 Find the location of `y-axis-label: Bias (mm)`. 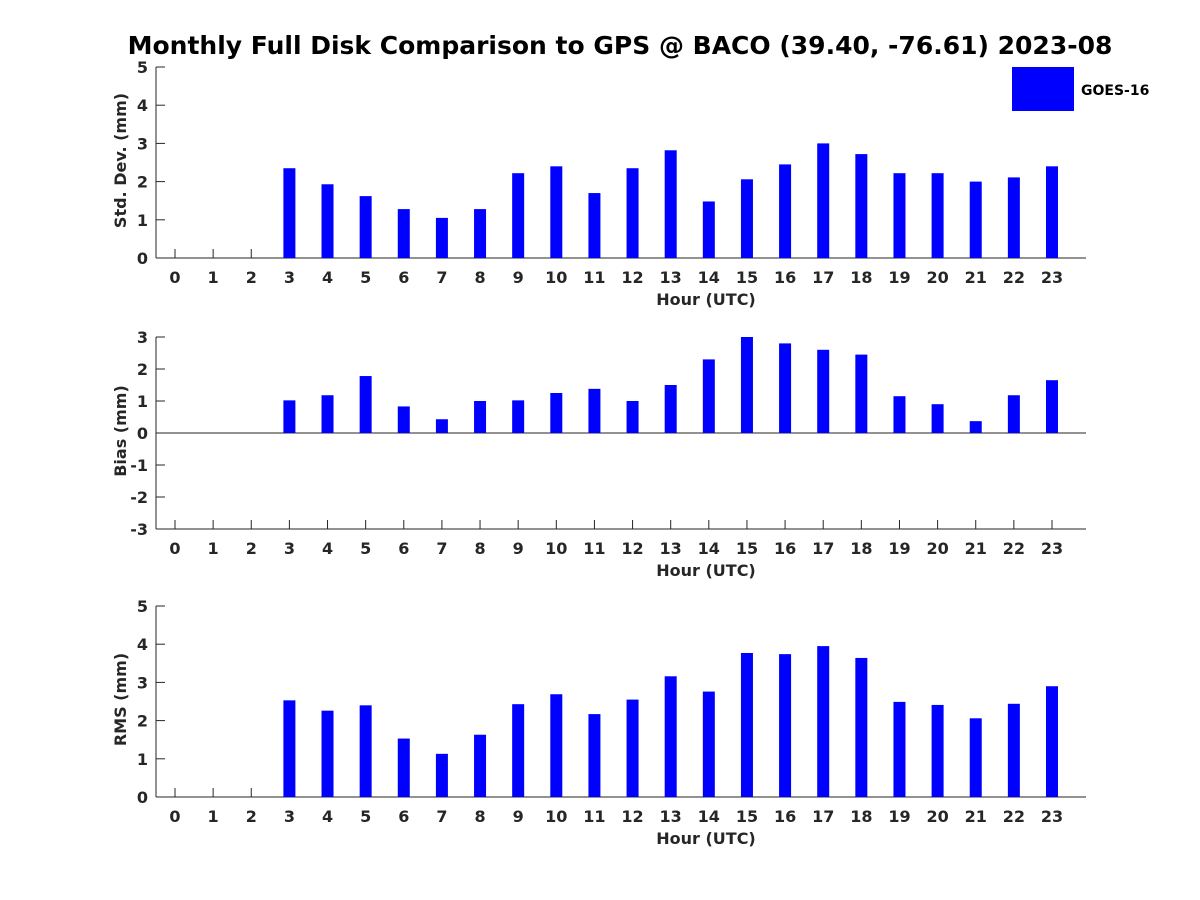

y-axis-label: Bias (mm) is located at coordinates (120, 431).